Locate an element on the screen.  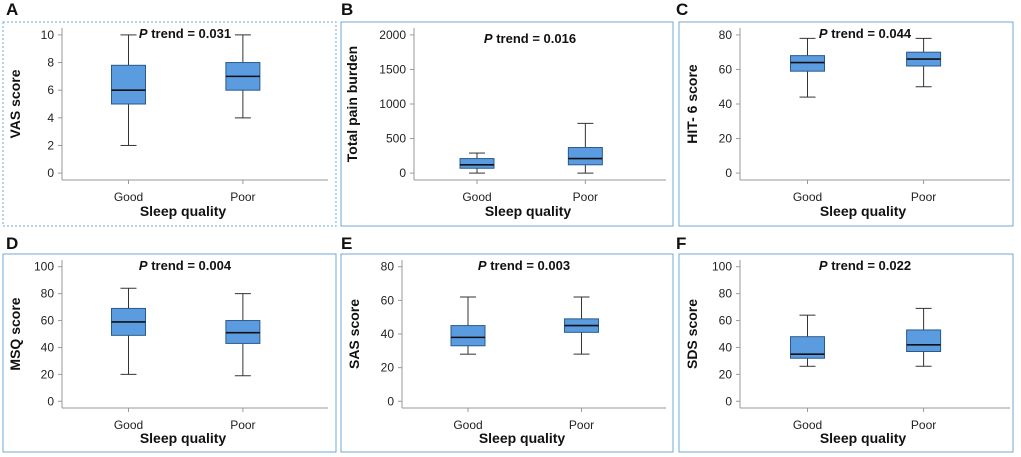
panel-title: P trend = 0.031 is located at coordinates (185, 33).